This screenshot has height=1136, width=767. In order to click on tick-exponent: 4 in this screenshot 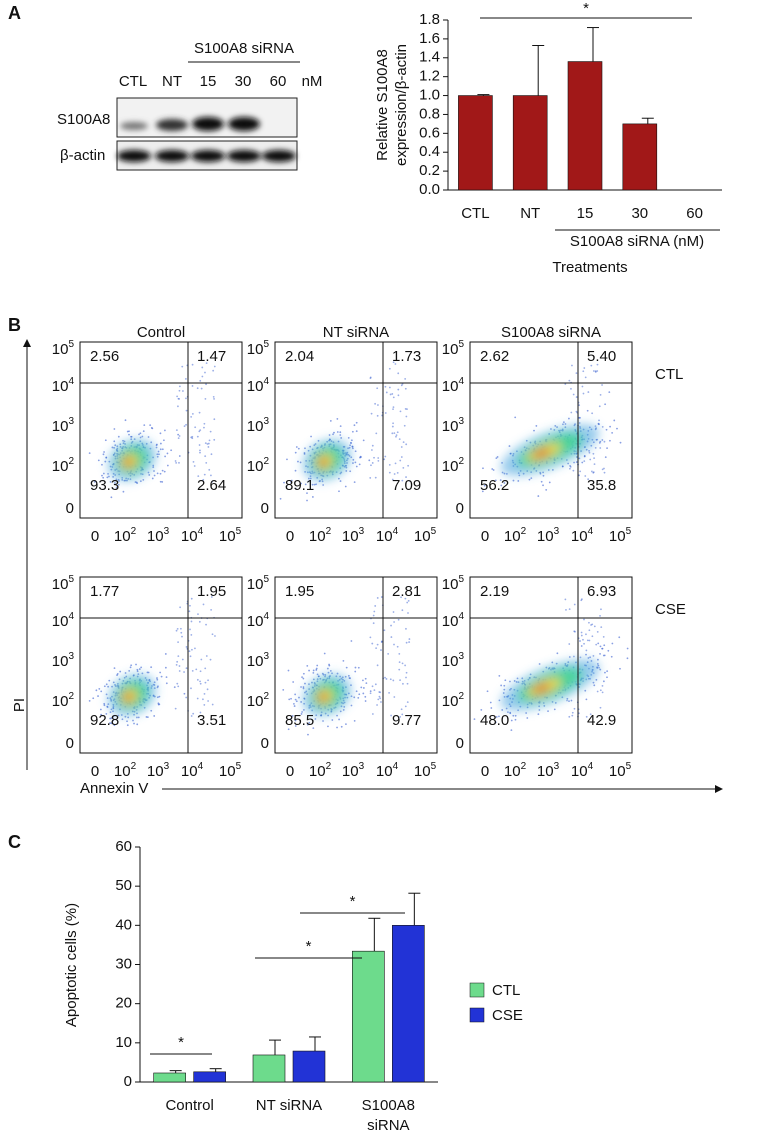, I will do `click(396, 531)`.